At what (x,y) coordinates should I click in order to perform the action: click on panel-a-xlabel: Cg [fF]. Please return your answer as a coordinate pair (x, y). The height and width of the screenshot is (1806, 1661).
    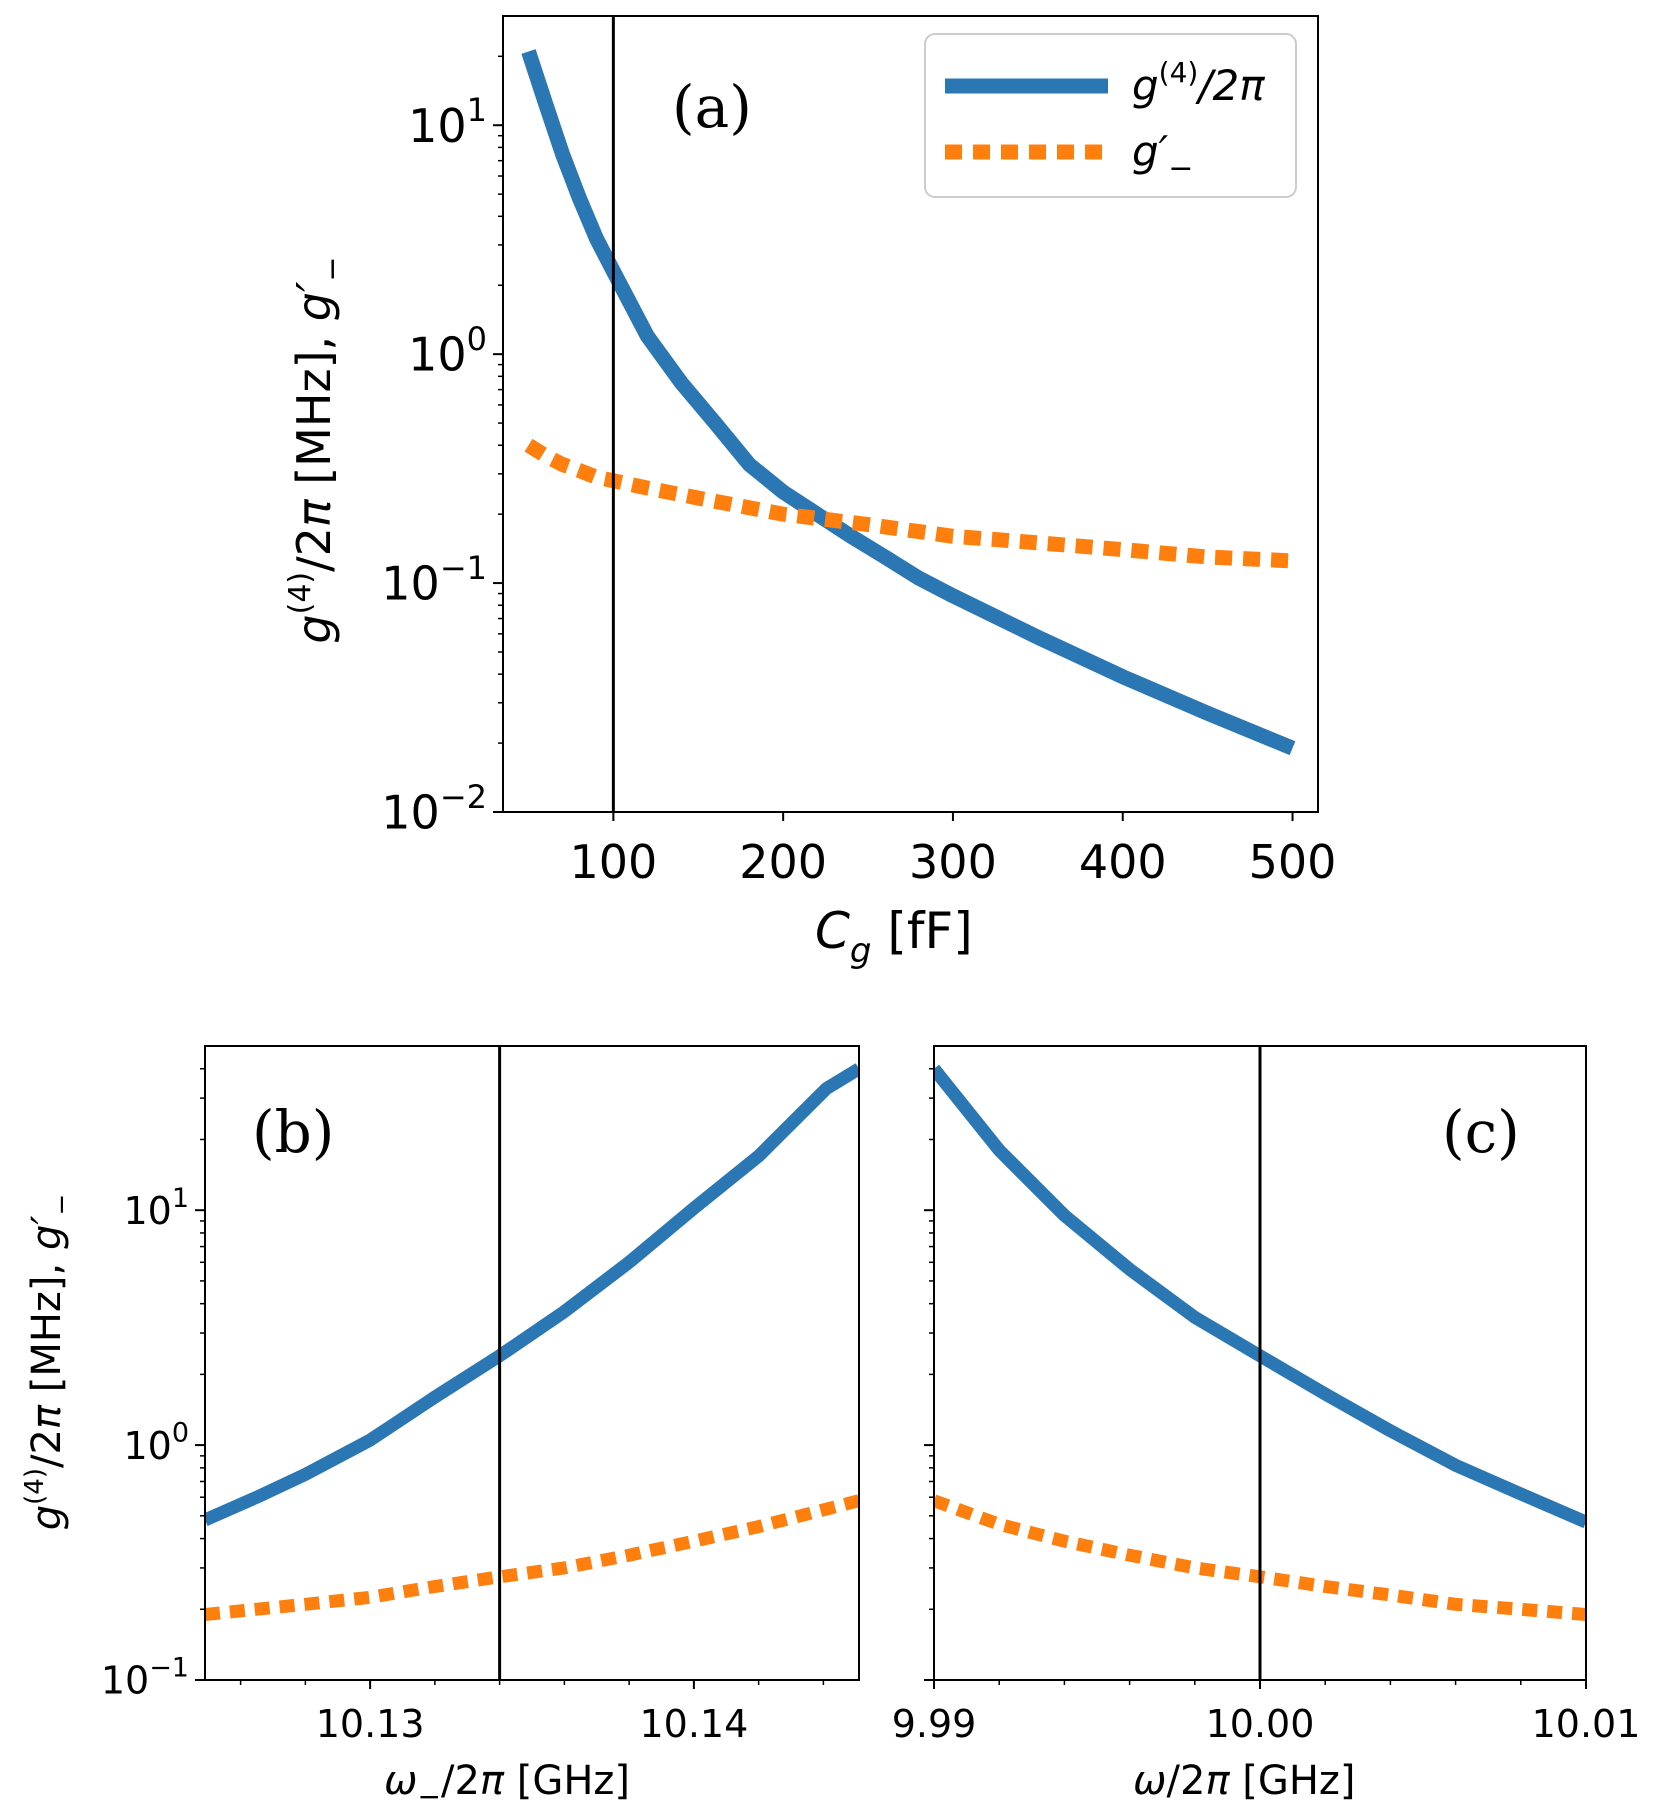
    Looking at the image, I should click on (894, 936).